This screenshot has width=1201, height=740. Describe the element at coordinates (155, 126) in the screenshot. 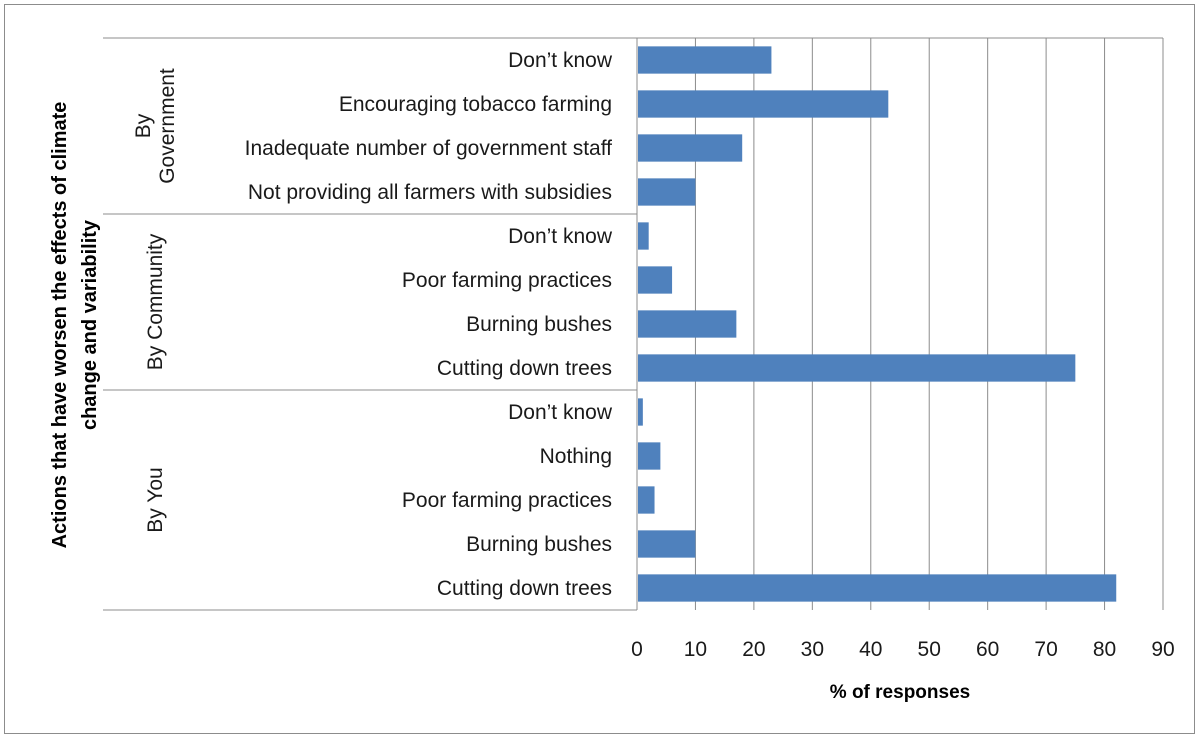

I see `group-label: ByGovernment` at that location.